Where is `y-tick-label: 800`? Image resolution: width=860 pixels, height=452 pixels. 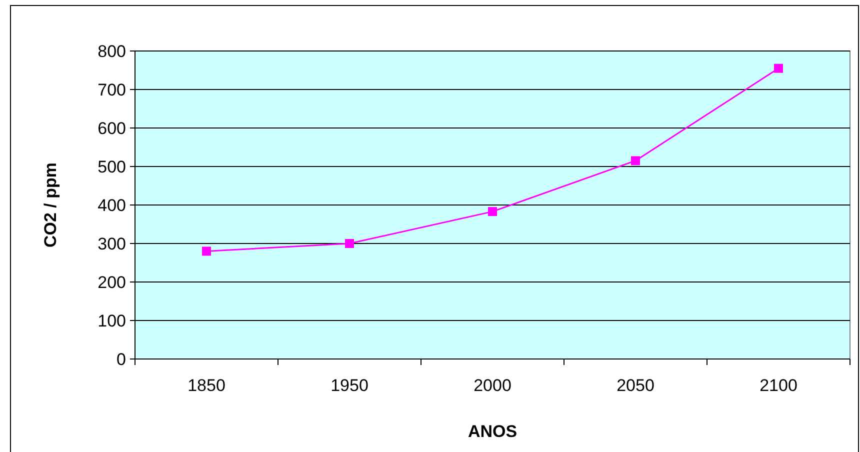 y-tick-label: 800 is located at coordinates (112, 51).